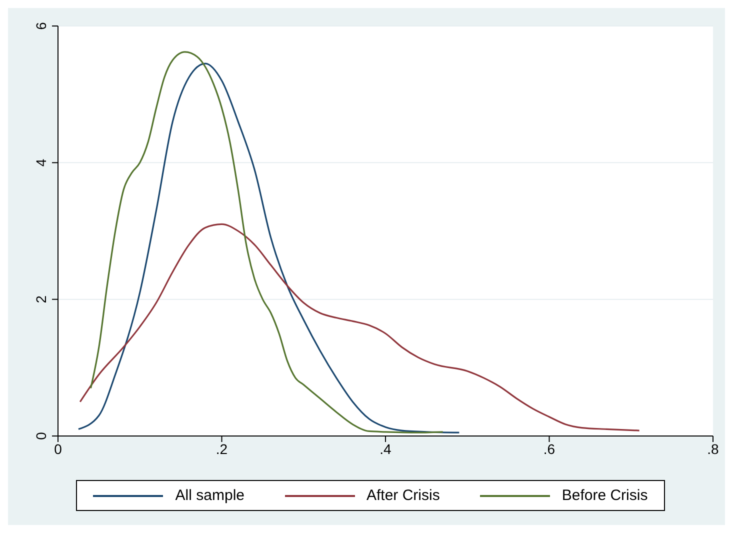 Image resolution: width=733 pixels, height=533 pixels. I want to click on x-tick-label: 0, so click(58, 448).